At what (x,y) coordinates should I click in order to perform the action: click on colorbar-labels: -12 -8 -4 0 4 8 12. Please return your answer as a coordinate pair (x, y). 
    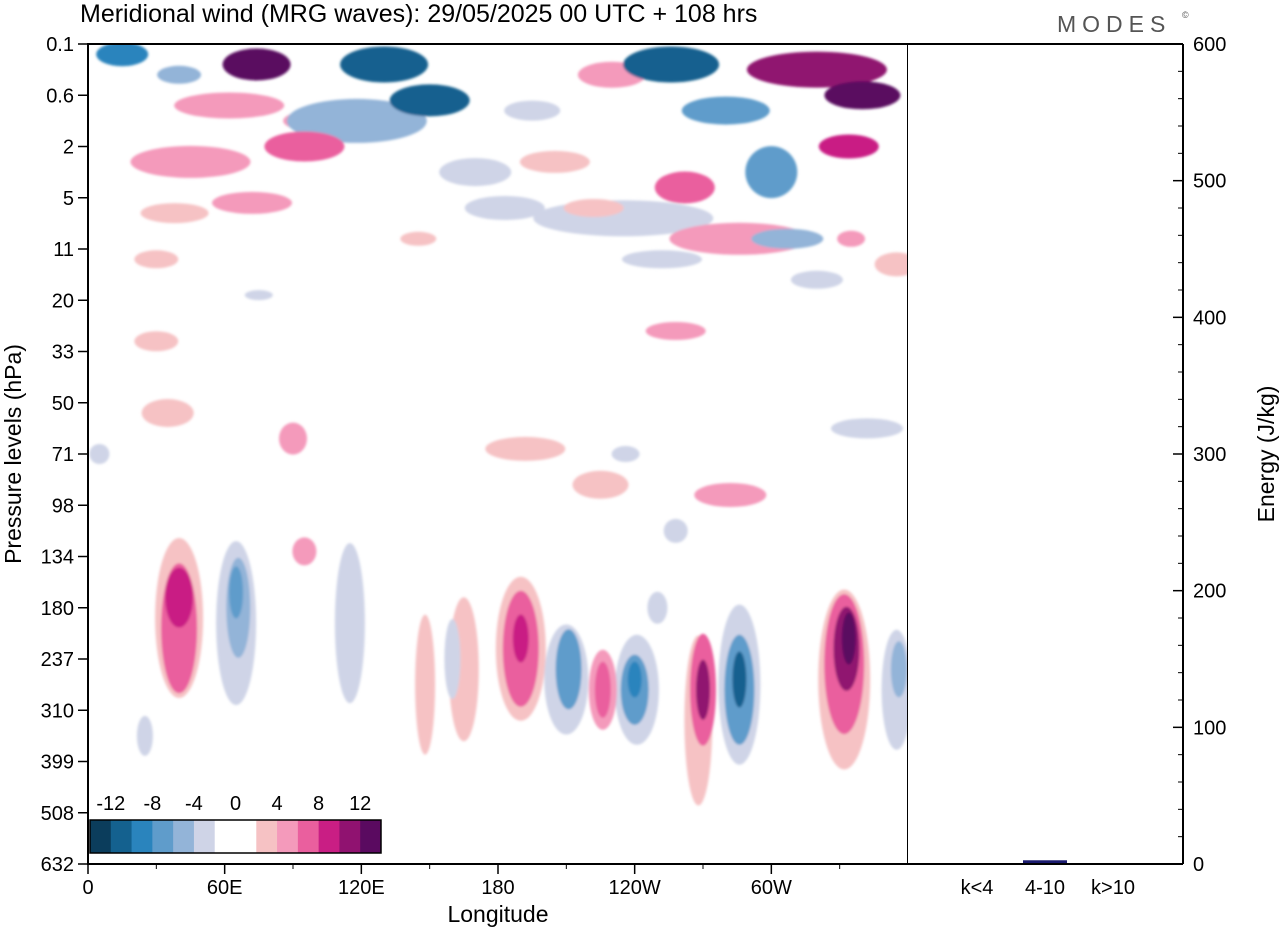
    Looking at the image, I should click on (233, 804).